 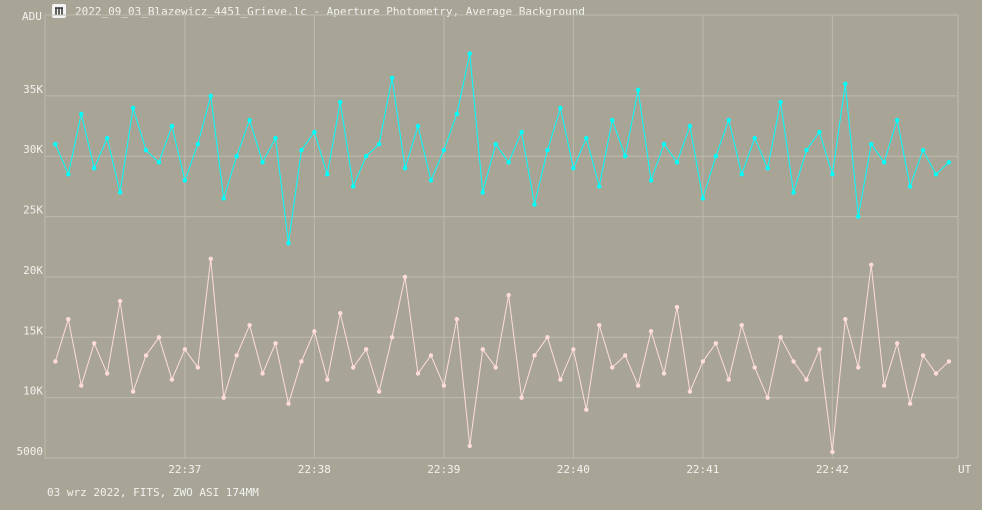 I want to click on x-tick-label: 22:38, so click(x=314, y=469).